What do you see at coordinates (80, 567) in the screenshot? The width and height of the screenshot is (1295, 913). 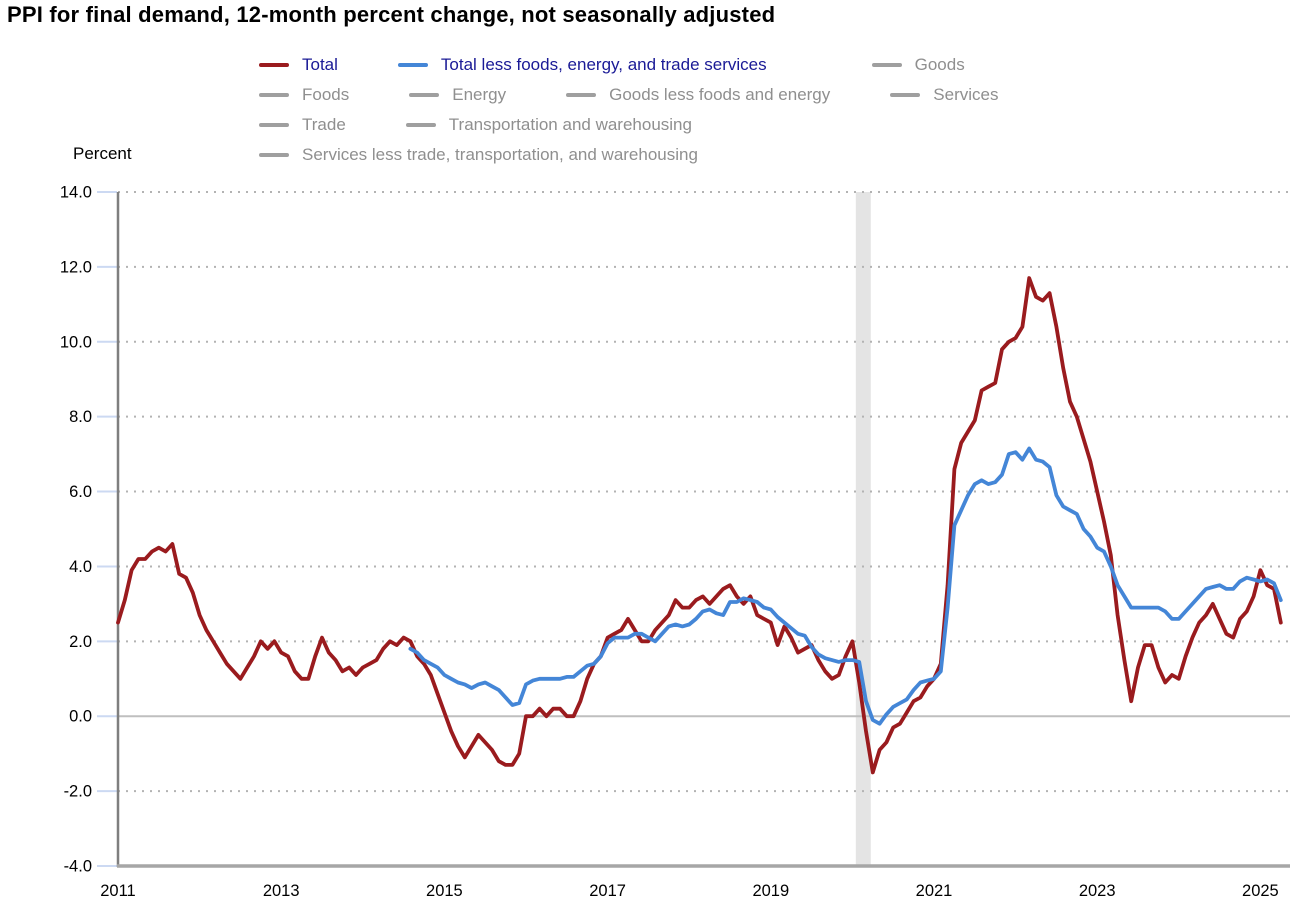 I see `y-tick-label: 4.0` at bounding box center [80, 567].